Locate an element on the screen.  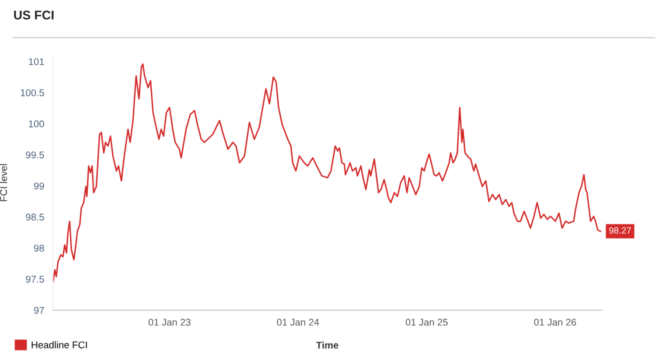
y-tick-label: 100 is located at coordinates (36, 124).